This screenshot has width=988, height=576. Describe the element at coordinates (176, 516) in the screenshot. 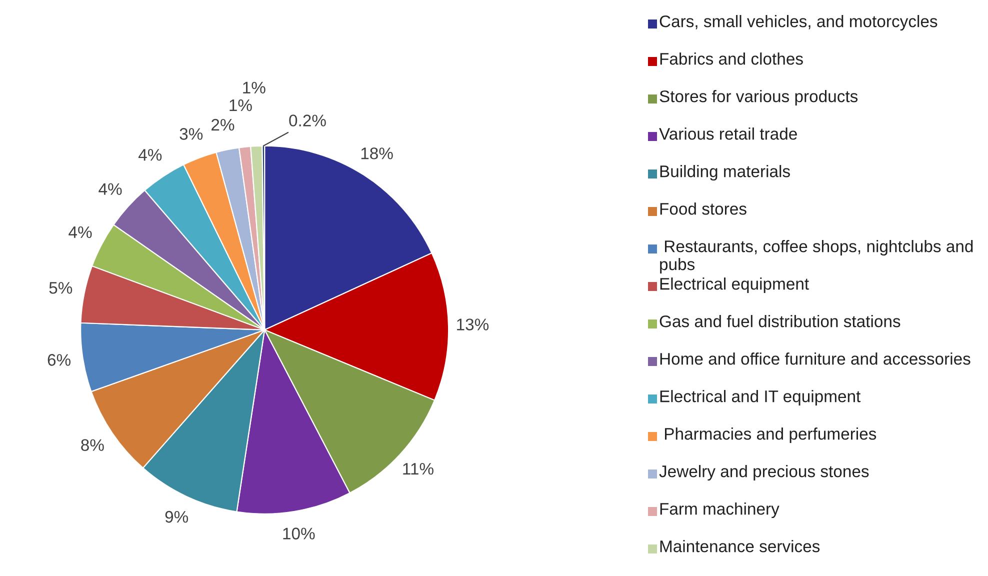

I see `data-label: 9%` at that location.